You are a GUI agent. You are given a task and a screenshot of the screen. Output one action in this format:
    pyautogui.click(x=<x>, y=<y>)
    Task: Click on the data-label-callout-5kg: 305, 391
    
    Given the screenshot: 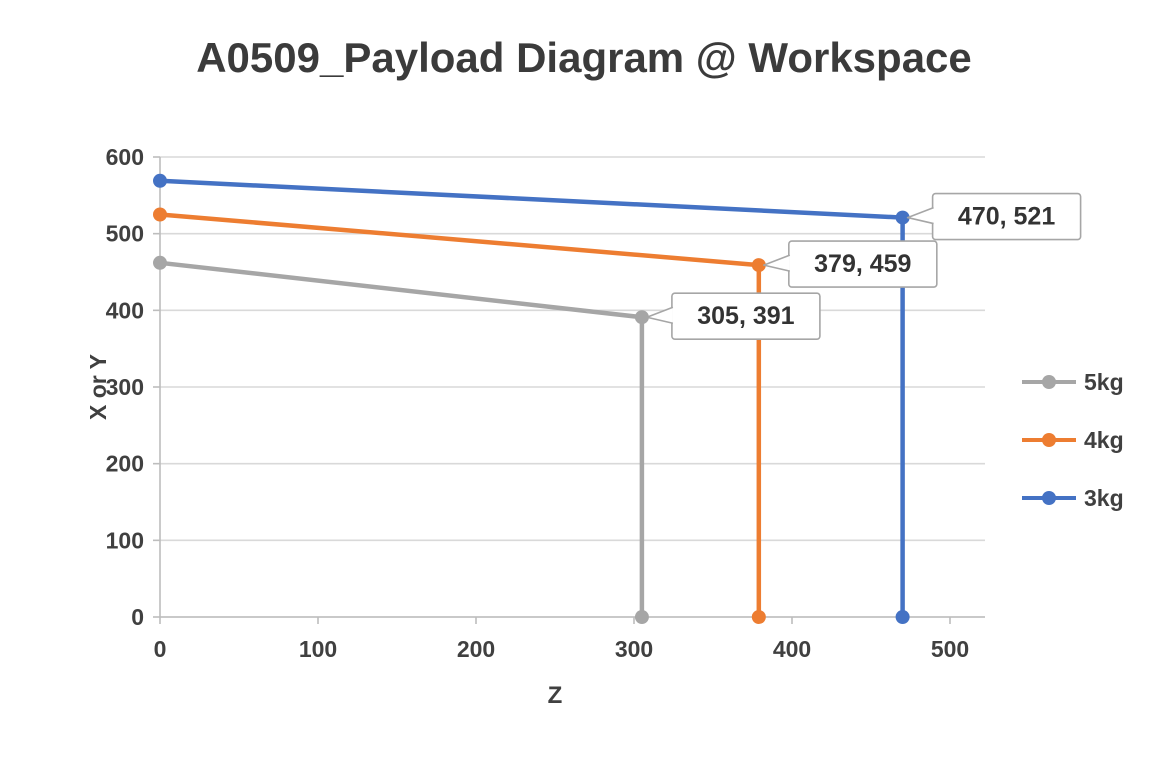 What is the action you would take?
    pyautogui.click(x=733, y=316)
    